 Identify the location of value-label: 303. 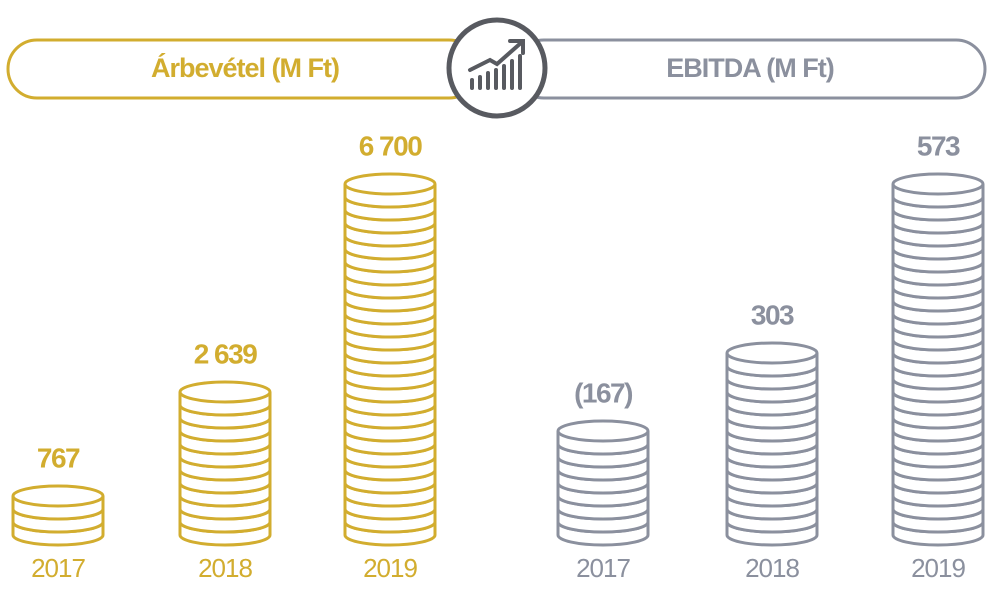
(772, 314).